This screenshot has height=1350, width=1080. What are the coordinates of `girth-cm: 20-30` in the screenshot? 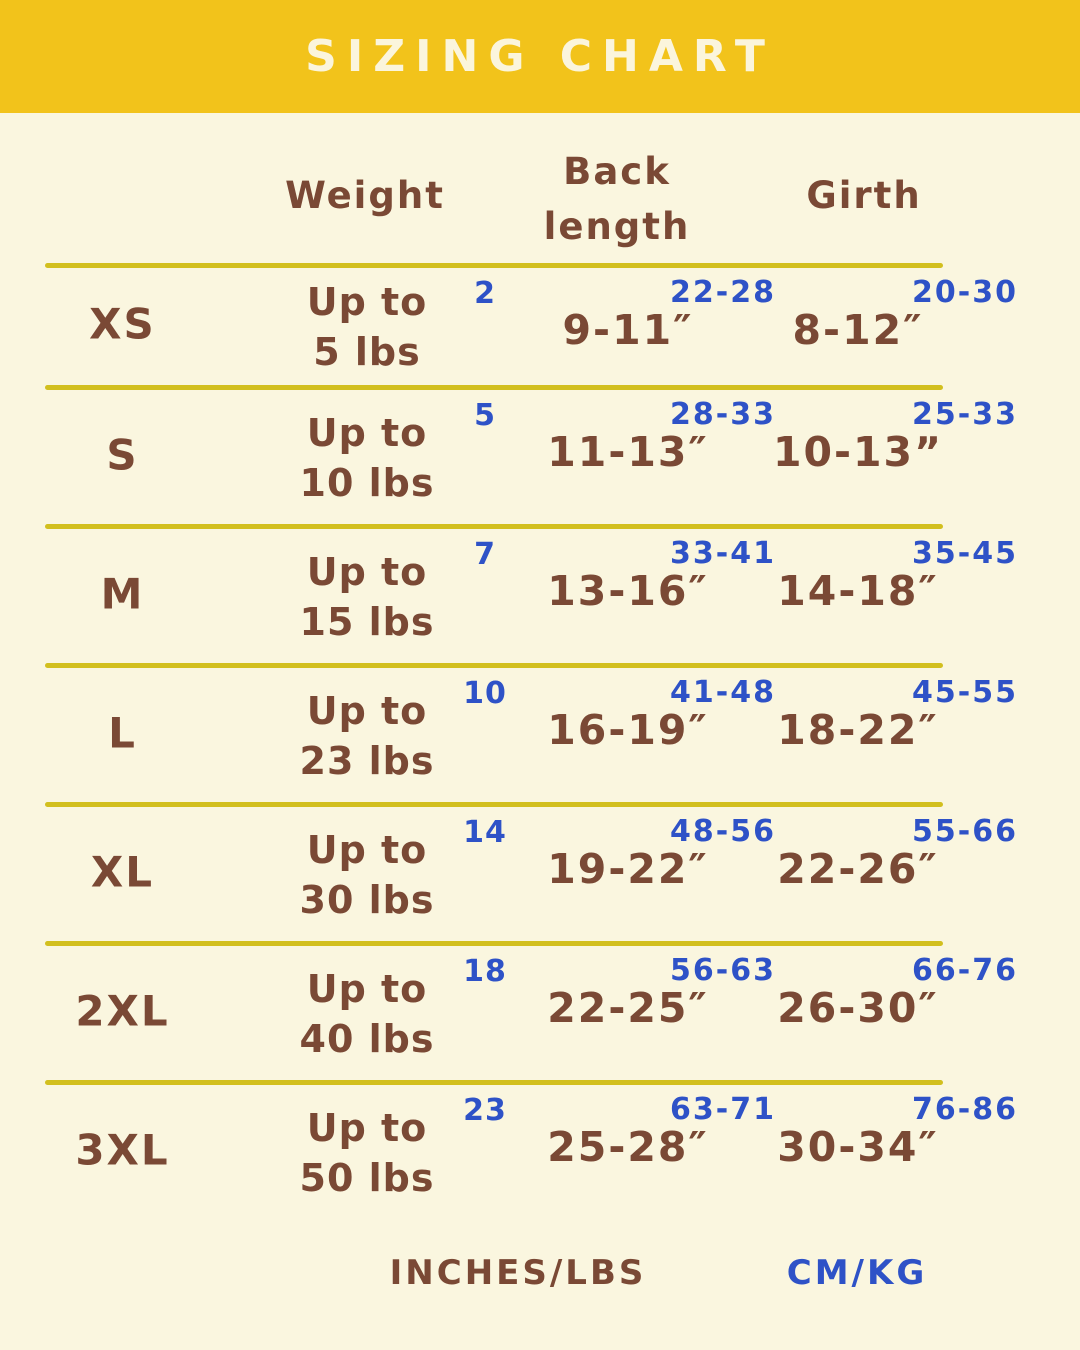 It's located at (965, 292).